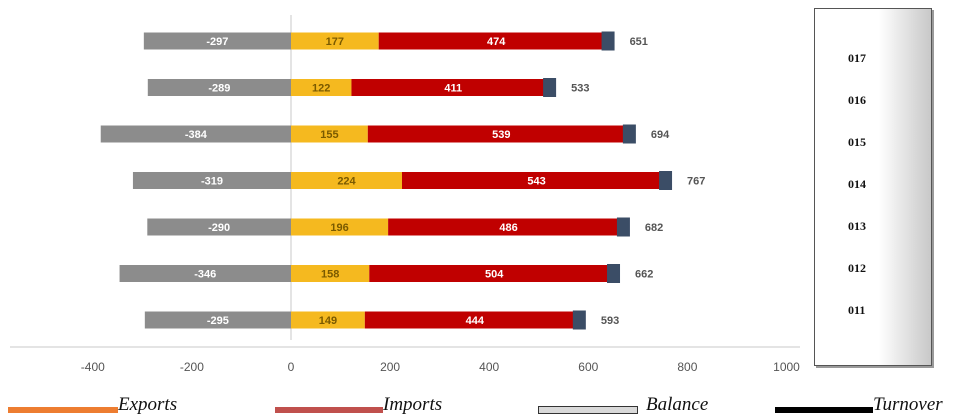  I want to click on turnover-value-label: 682, so click(654, 228).